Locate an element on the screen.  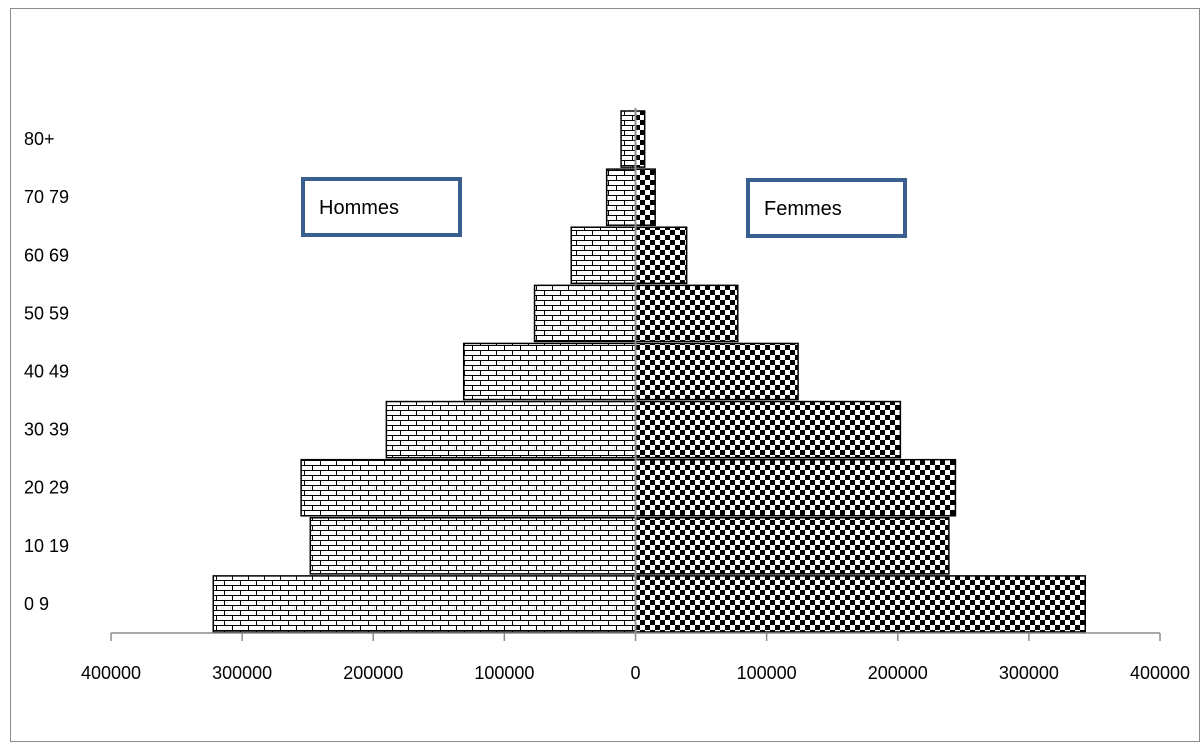
y-tick-label: 60 69 is located at coordinates (46, 255).